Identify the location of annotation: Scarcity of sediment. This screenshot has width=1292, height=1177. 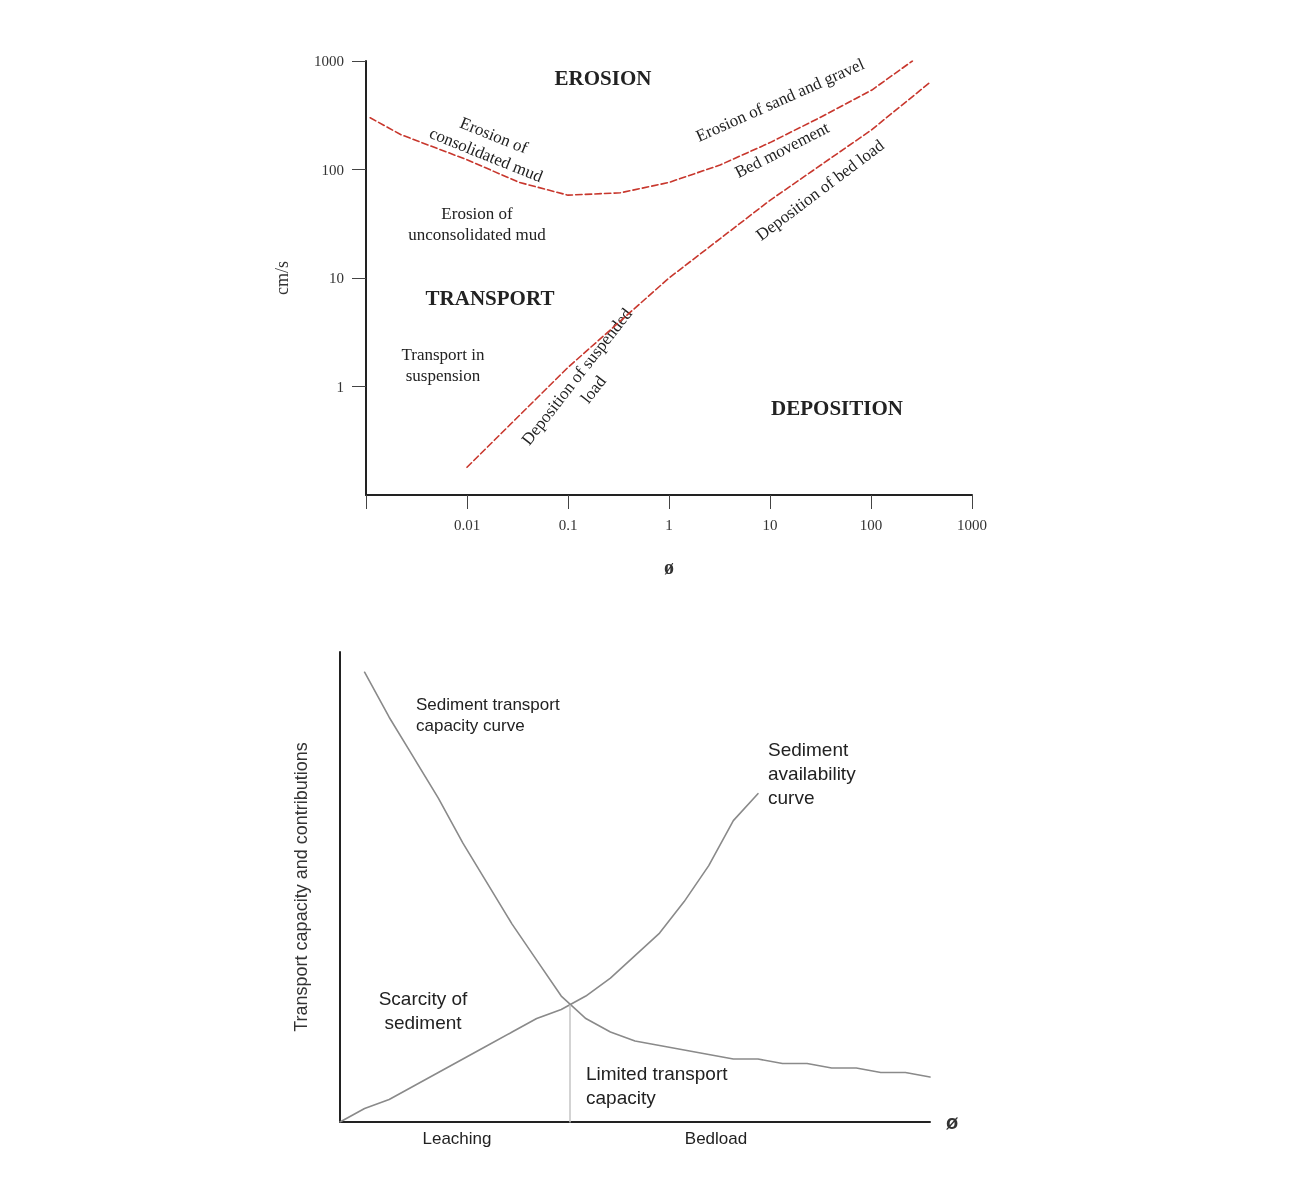
(423, 1010).